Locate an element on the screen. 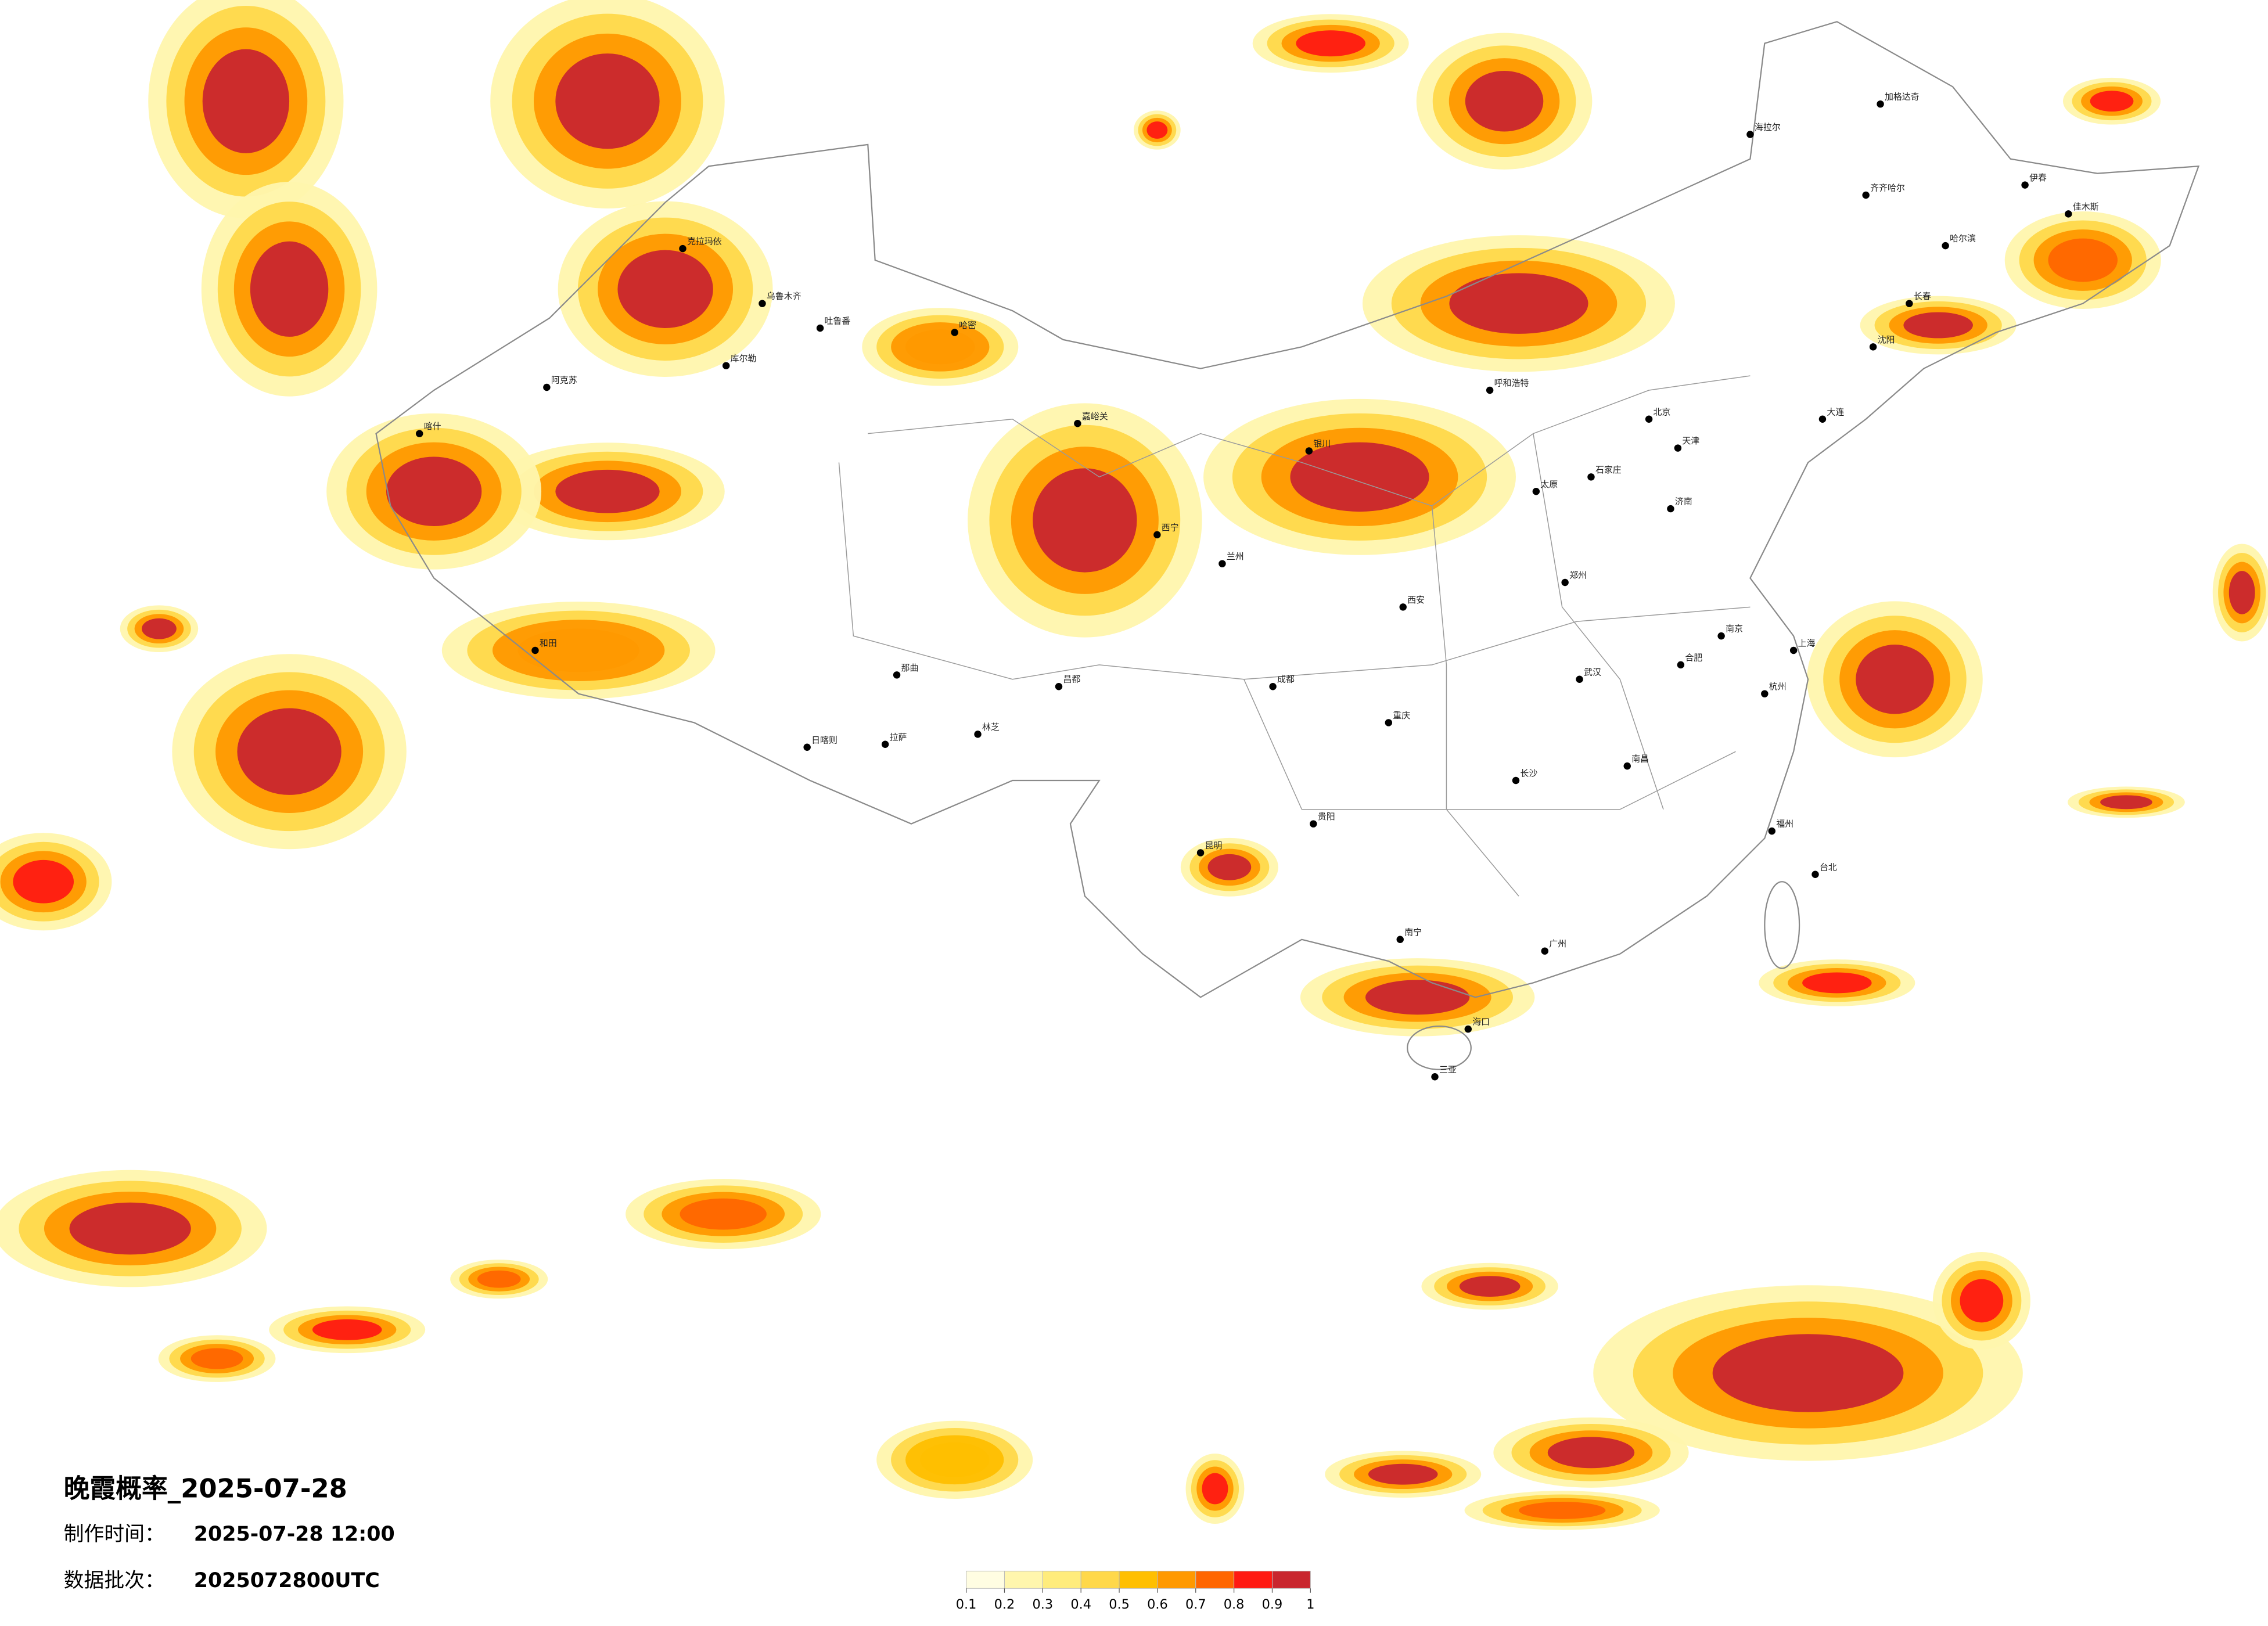 The image size is (2268, 1626). city-label: 阿克苏 is located at coordinates (564, 380).